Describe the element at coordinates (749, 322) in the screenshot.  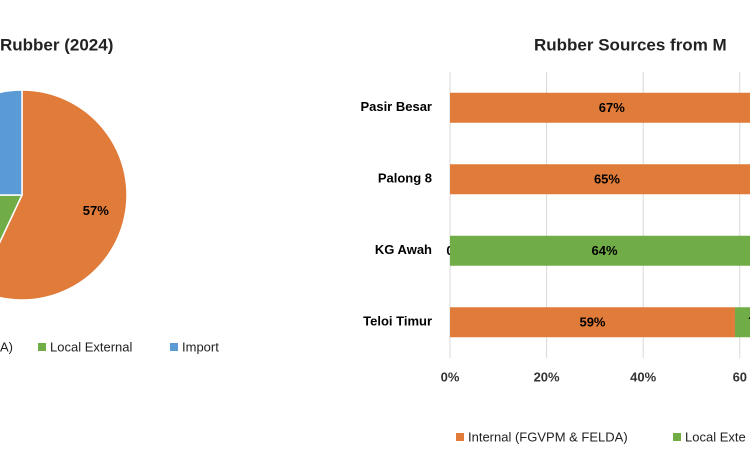
I see `bar-label: 7` at that location.